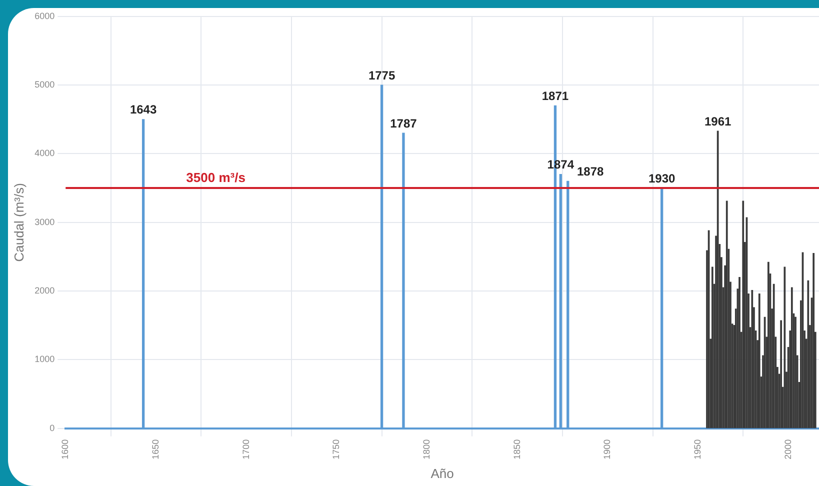 The height and width of the screenshot is (486, 819). Describe the element at coordinates (44, 85) in the screenshot. I see `y-tick-label: 5000` at that location.